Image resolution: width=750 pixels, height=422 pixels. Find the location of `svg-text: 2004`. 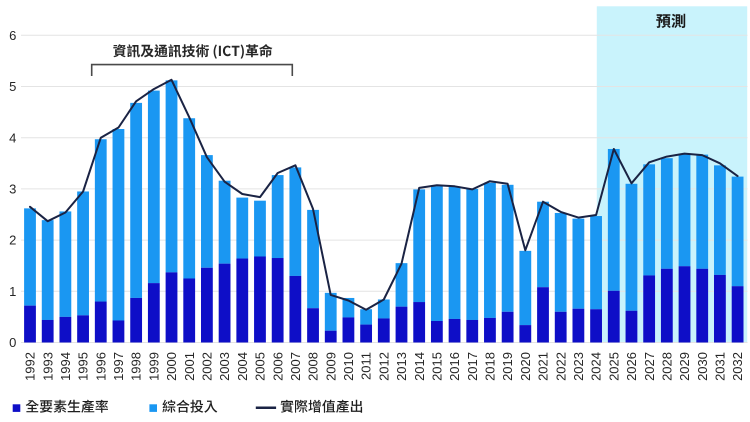

svg-text: 2004 is located at coordinates (242, 366).